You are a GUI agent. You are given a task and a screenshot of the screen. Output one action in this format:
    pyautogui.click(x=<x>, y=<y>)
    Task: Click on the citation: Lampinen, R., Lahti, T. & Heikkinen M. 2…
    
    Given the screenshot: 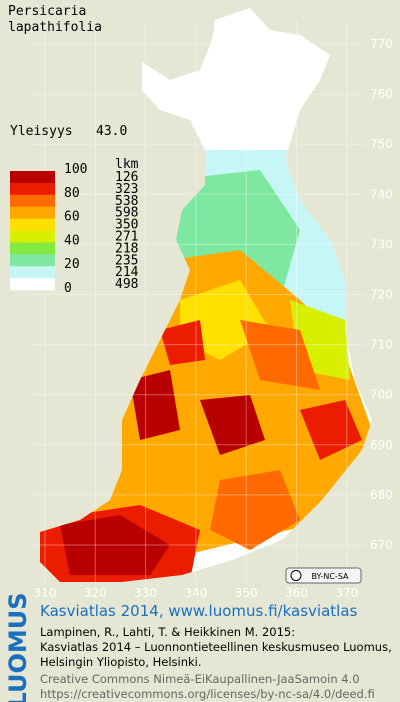 What is the action you would take?
    pyautogui.click(x=167, y=632)
    